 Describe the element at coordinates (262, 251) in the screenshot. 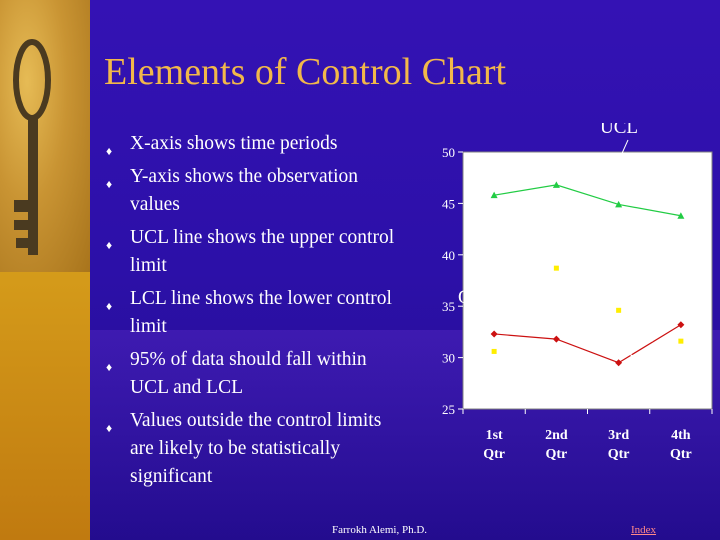

I see `bullet-text: UCL line shows the upper control limit` at that location.